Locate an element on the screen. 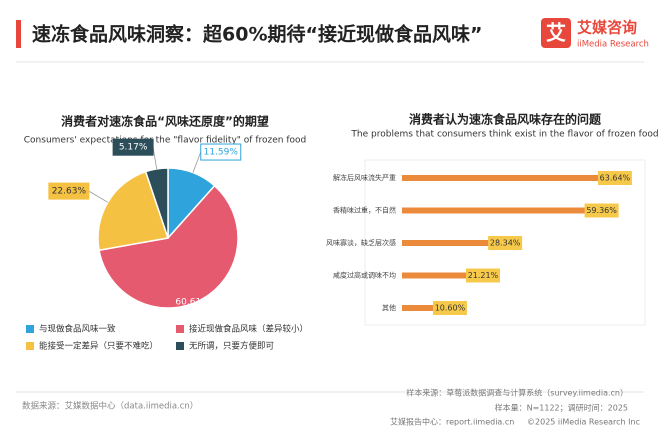  value-label: 59.36% is located at coordinates (601, 210).